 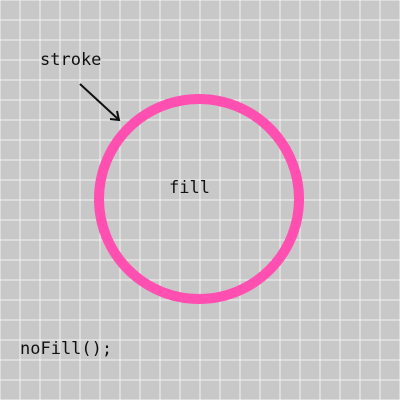 I want to click on fill-label: fill, so click(x=189, y=188).